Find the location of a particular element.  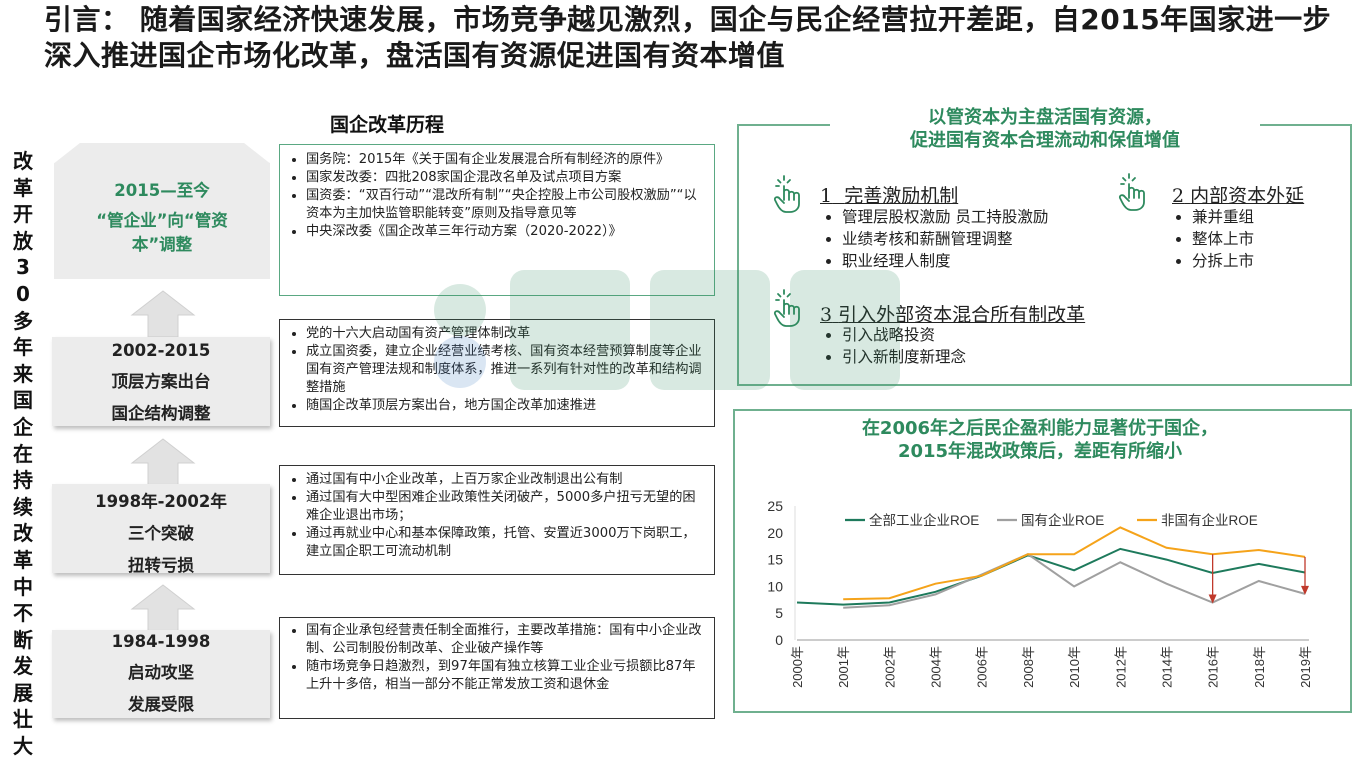

stage-desc: “管企业”向“管资 is located at coordinates (162, 220).